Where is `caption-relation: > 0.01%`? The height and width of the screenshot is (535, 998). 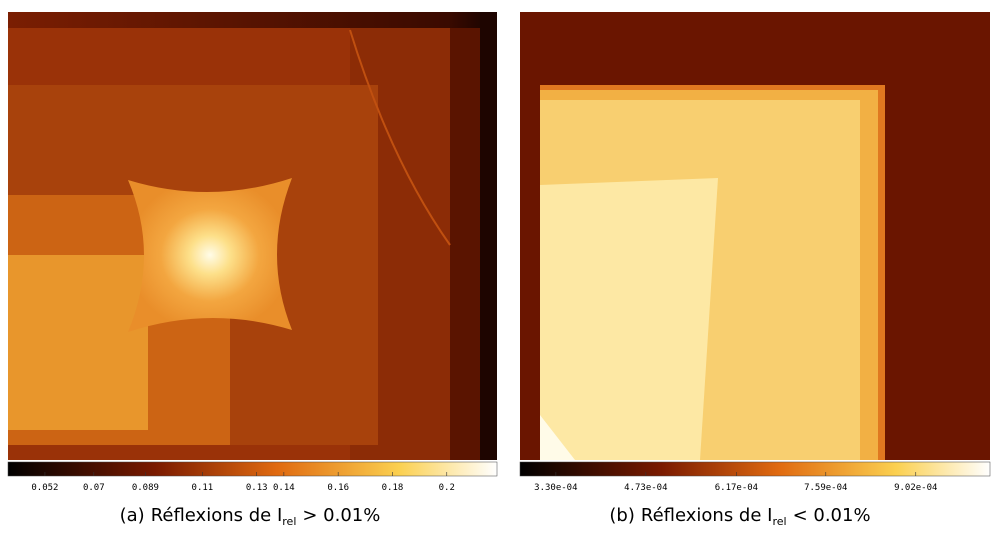
caption-relation: > 0.01% is located at coordinates (341, 515).